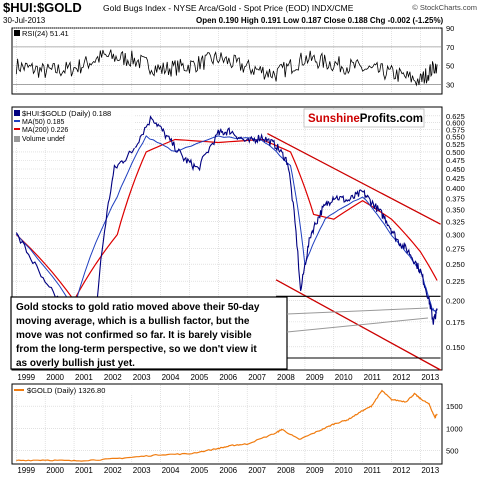  I want to click on gold-y-ticks: 500 1000 1500, so click(454, 428).